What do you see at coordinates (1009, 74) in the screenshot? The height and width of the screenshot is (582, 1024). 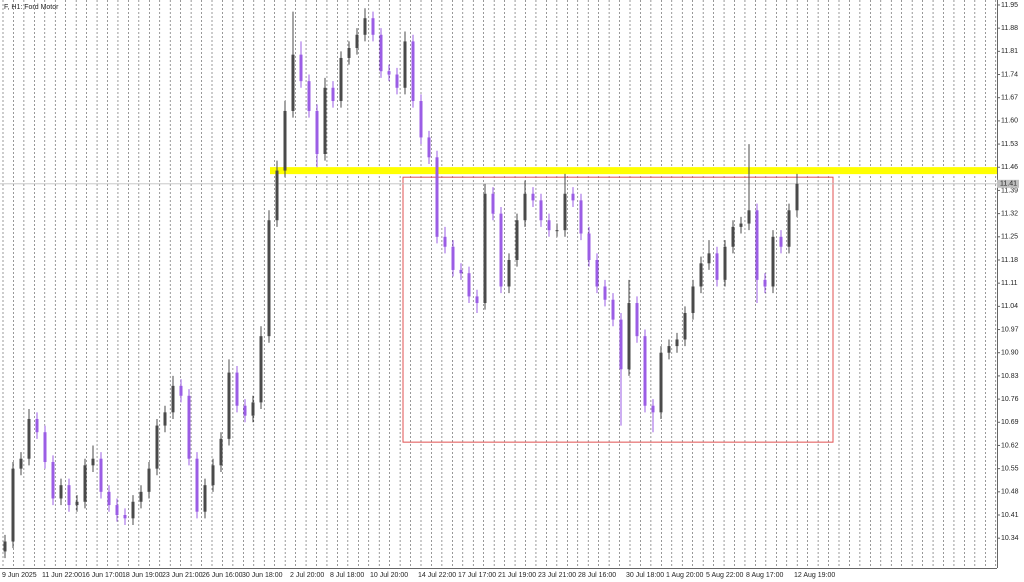 I see `y-tick-label: 11.74` at bounding box center [1009, 74].